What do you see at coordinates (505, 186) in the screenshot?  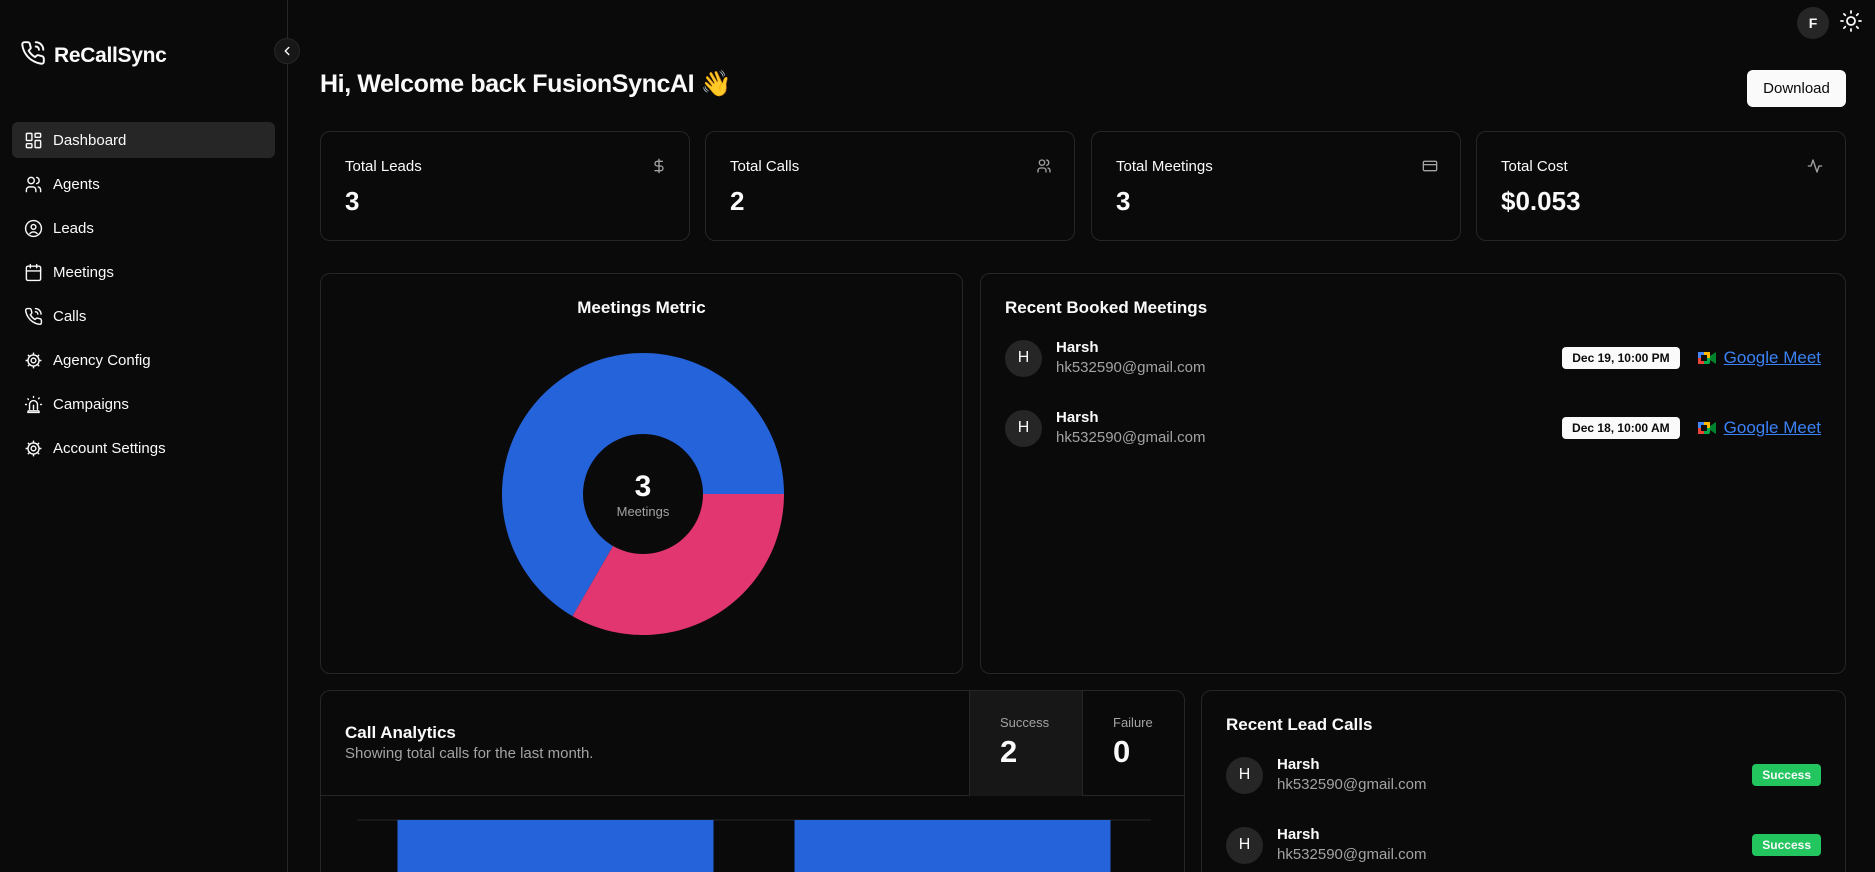 I see `stat-card-total-leads: Total Leads 3` at bounding box center [505, 186].